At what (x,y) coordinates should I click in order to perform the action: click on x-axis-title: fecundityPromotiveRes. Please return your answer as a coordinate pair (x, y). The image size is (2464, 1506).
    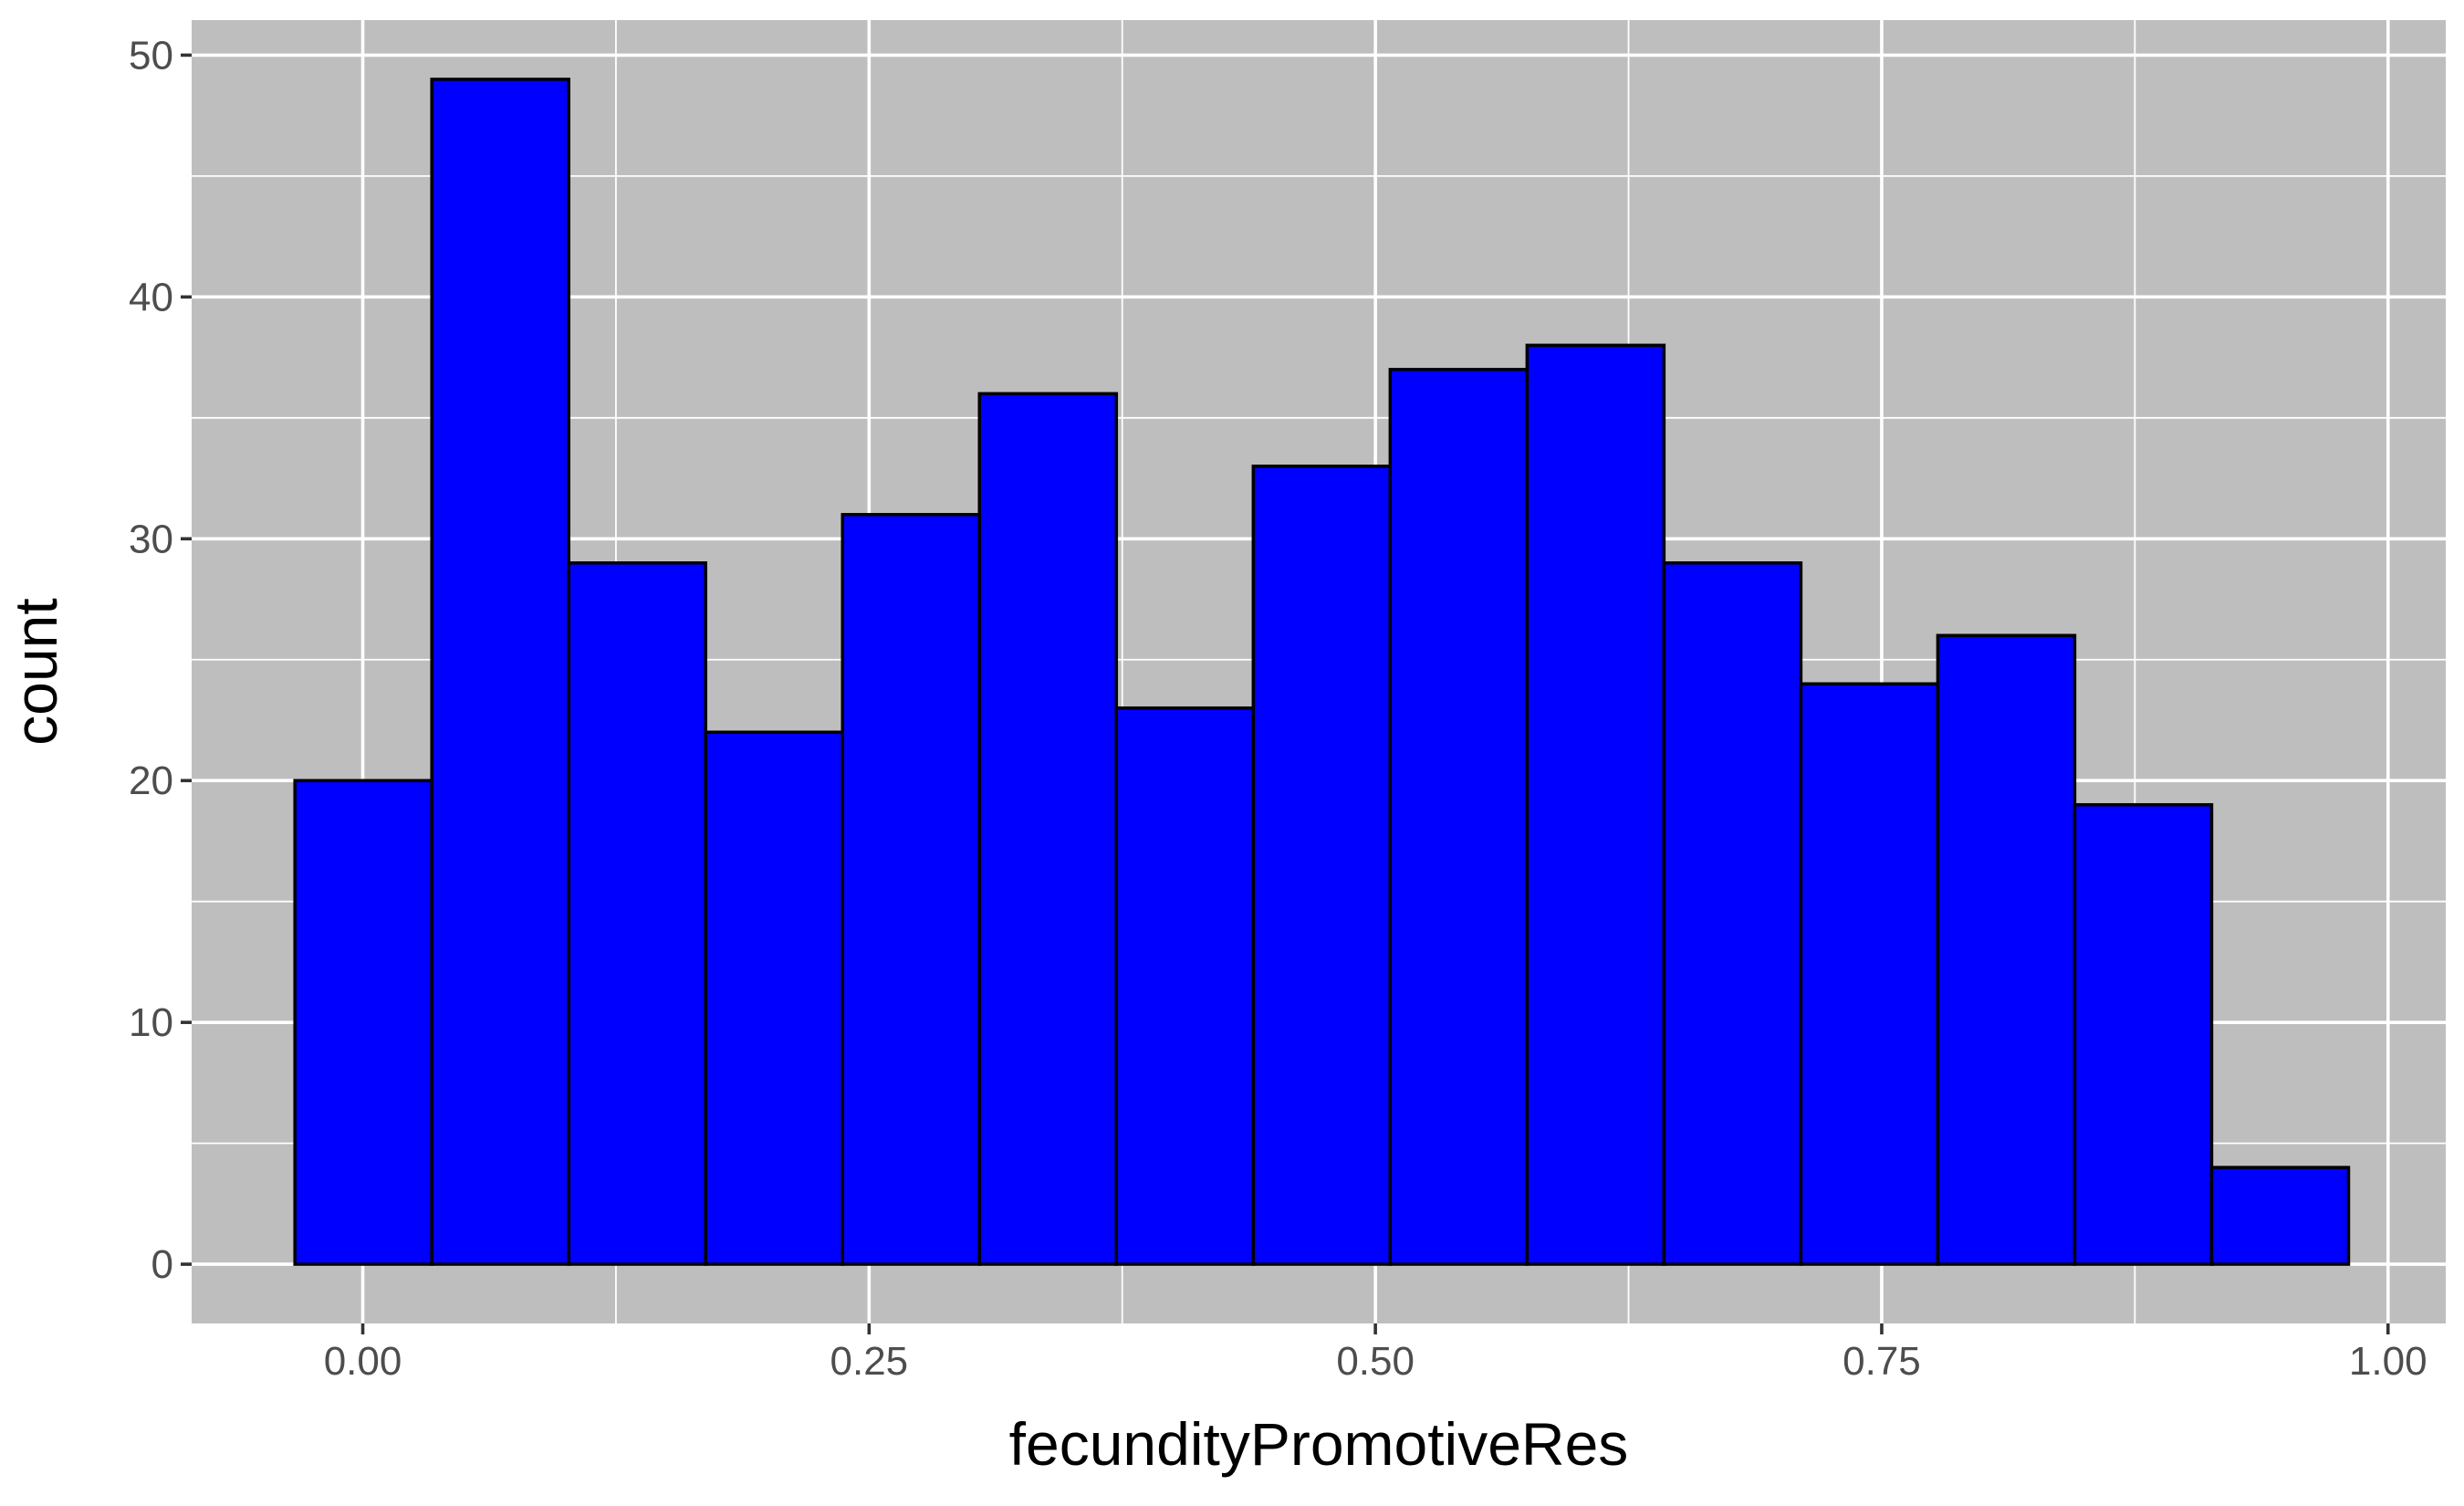
    Looking at the image, I should click on (1319, 1444).